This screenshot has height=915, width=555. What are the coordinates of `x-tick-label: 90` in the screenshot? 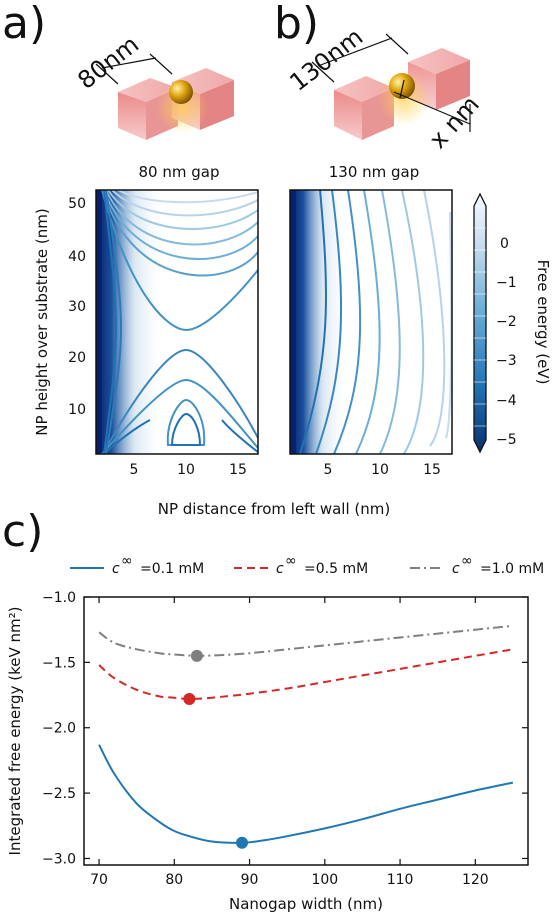 It's located at (250, 880).